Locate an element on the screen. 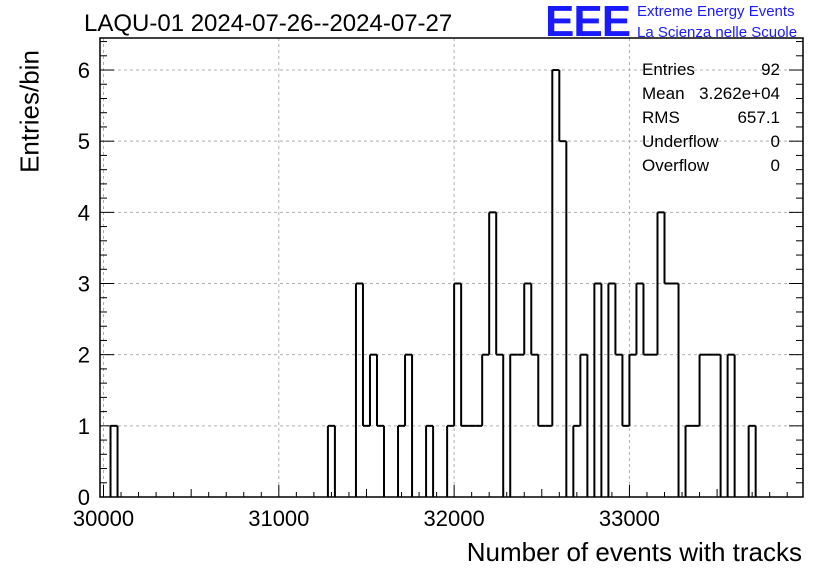 The width and height of the screenshot is (836, 572). stats-label: Underflow is located at coordinates (680, 141).